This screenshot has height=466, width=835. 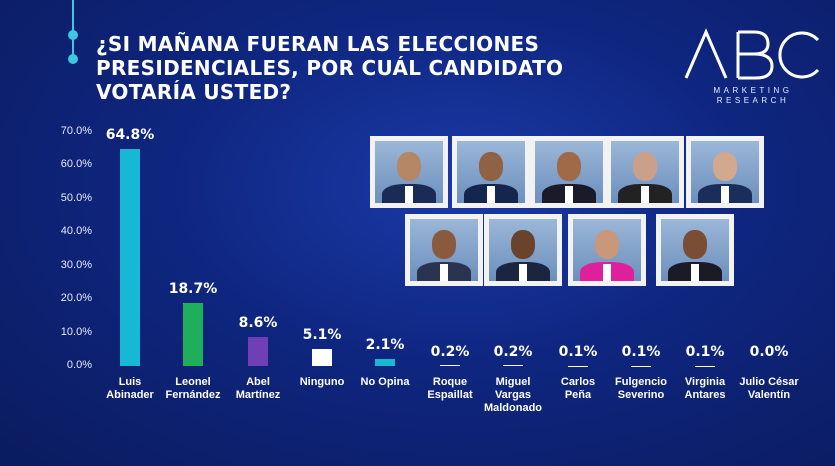 What do you see at coordinates (641, 388) in the screenshot?
I see `category-label: Fulgencio Severino` at bounding box center [641, 388].